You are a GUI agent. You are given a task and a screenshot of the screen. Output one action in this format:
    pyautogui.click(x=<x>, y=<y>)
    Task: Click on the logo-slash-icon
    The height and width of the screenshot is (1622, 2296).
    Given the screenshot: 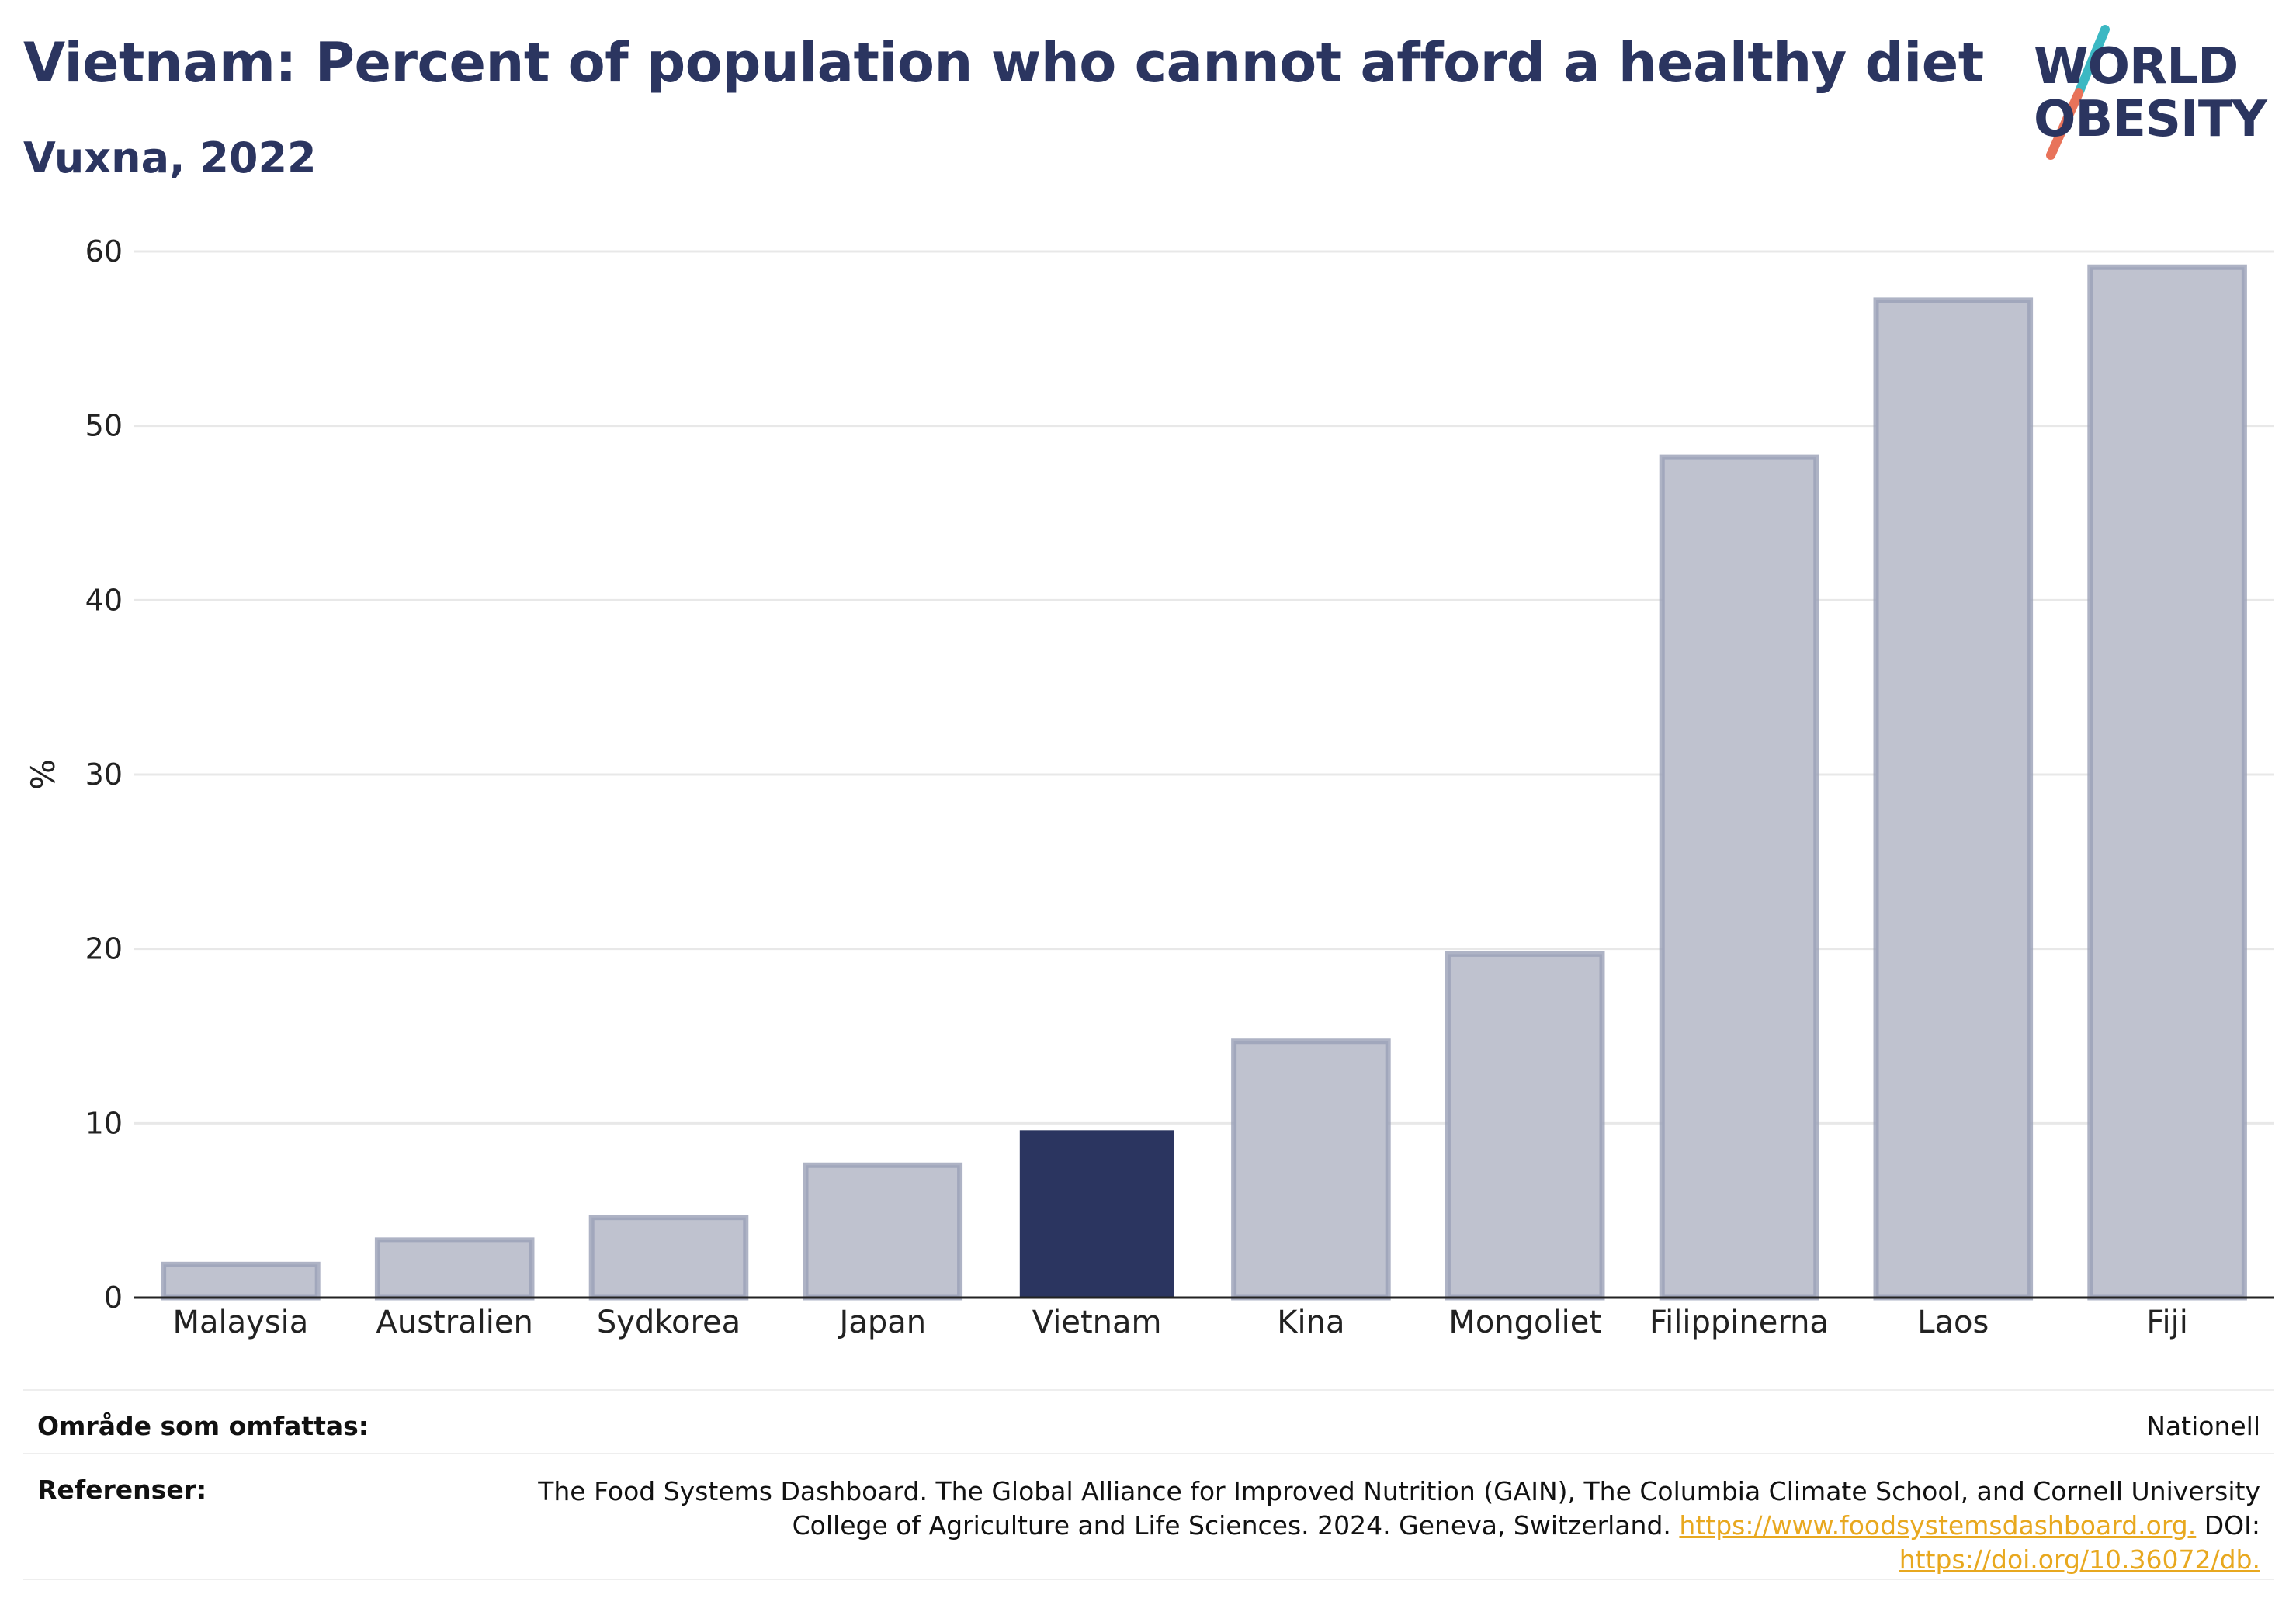 What is the action you would take?
    pyautogui.click(x=2078, y=92)
    